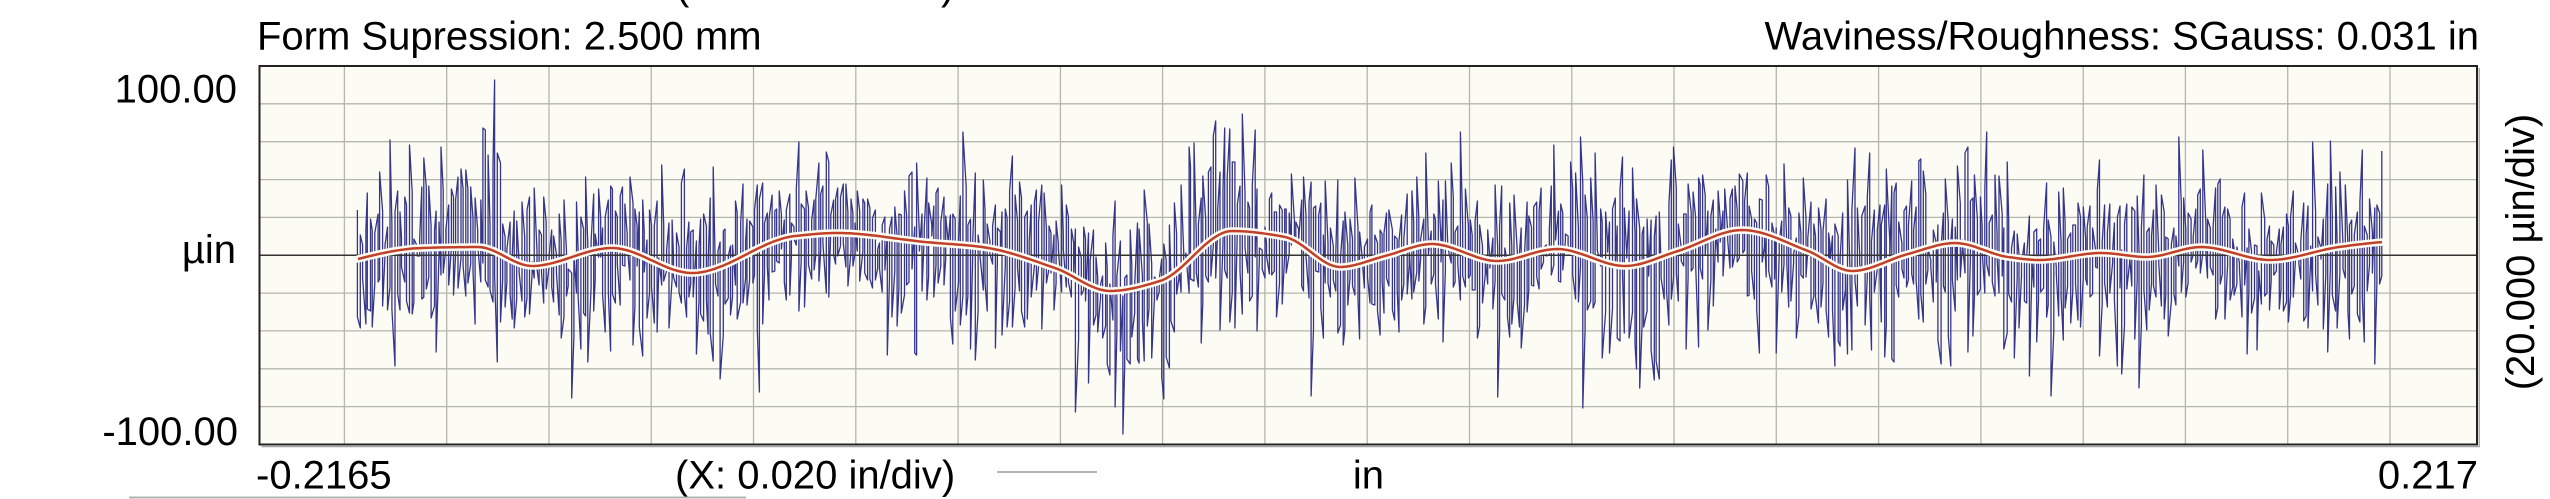 This screenshot has height=499, width=2550. Describe the element at coordinates (815, 476) in the screenshot. I see `svg-text: (X: 0.020 in/div)` at that location.